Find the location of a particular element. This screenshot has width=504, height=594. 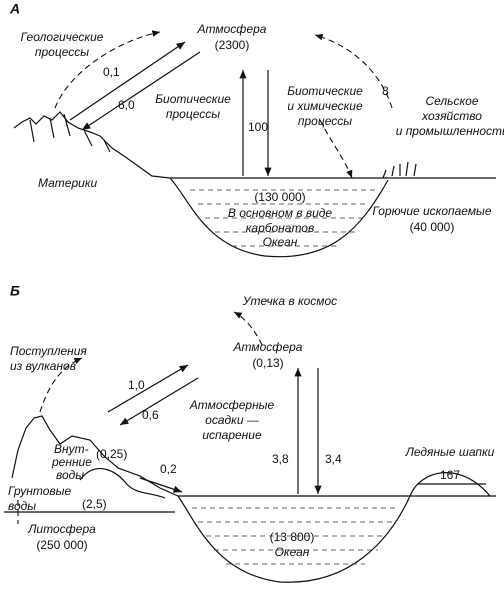

flux-label: 100 is located at coordinates (258, 127).